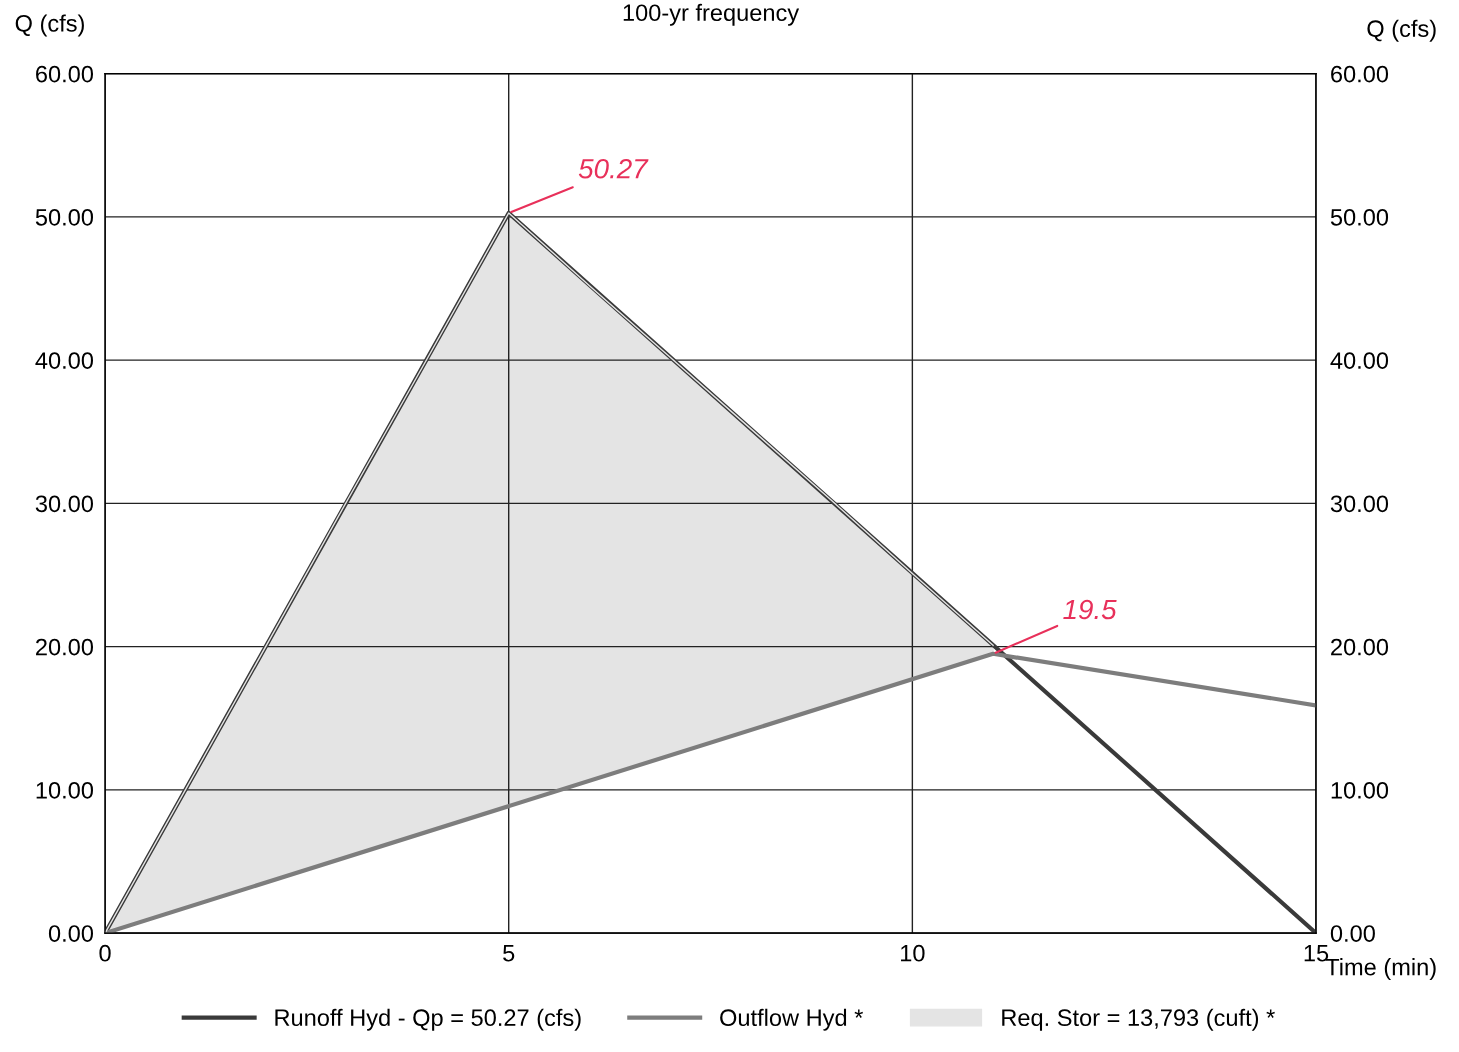 Image resolution: width=1459 pixels, height=1052 pixels. I want to click on y2-tick-label: 60.00, so click(1360, 74).